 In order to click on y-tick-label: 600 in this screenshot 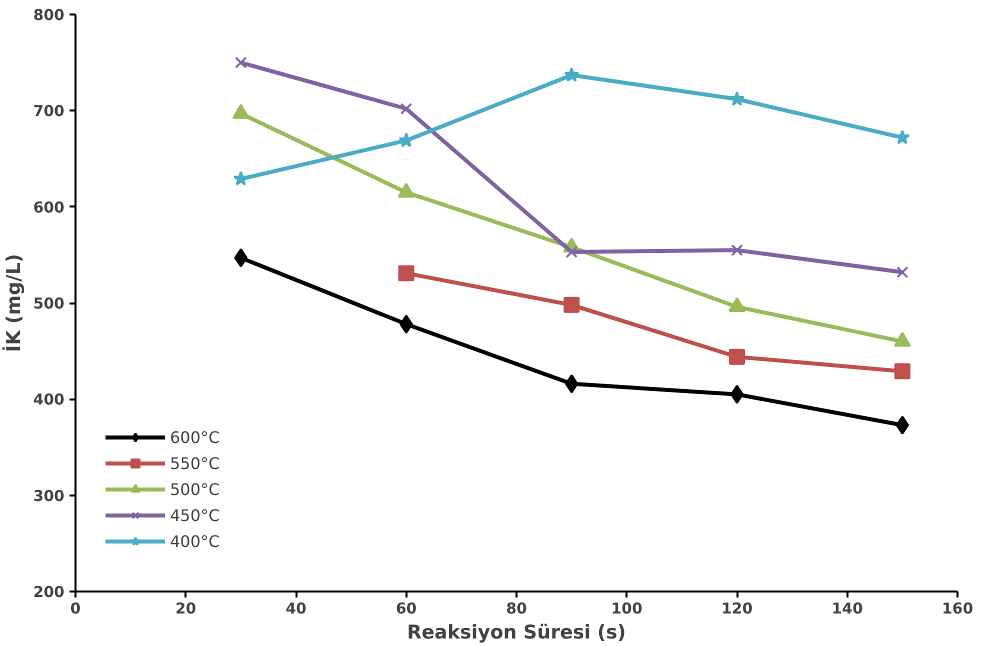, I will do `click(48, 207)`.